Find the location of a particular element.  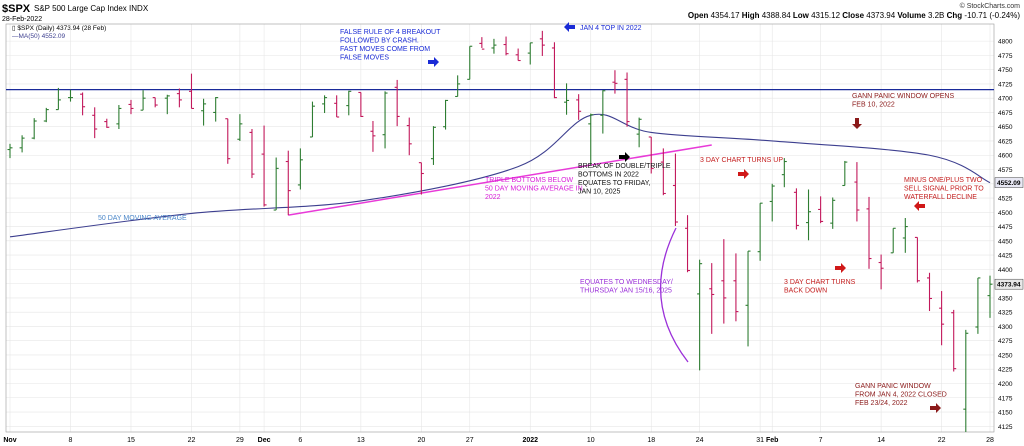

x-tick-3: 22 is located at coordinates (192, 440).